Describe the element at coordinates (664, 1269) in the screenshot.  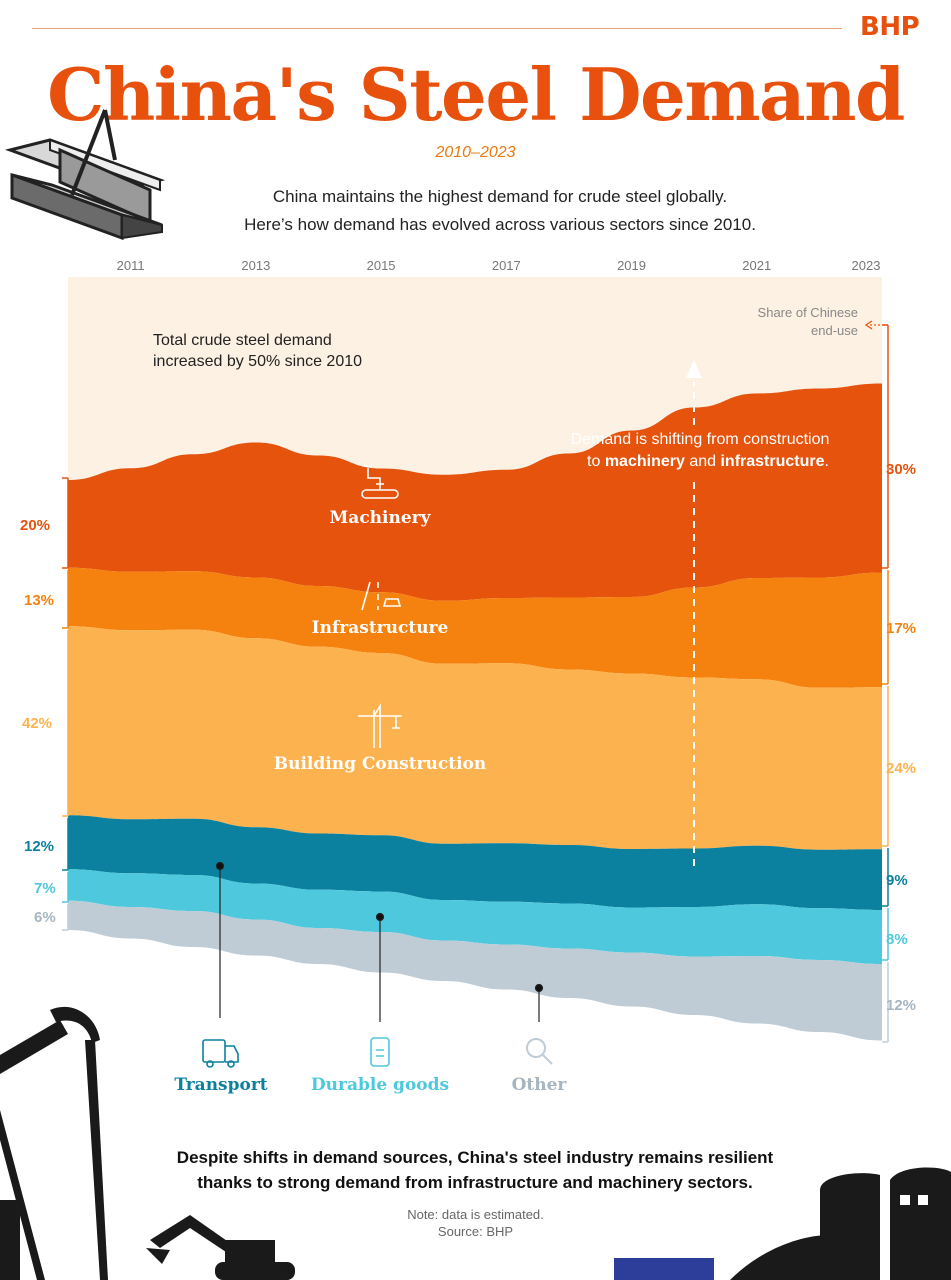
I see `bhp-book-thumbnail` at that location.